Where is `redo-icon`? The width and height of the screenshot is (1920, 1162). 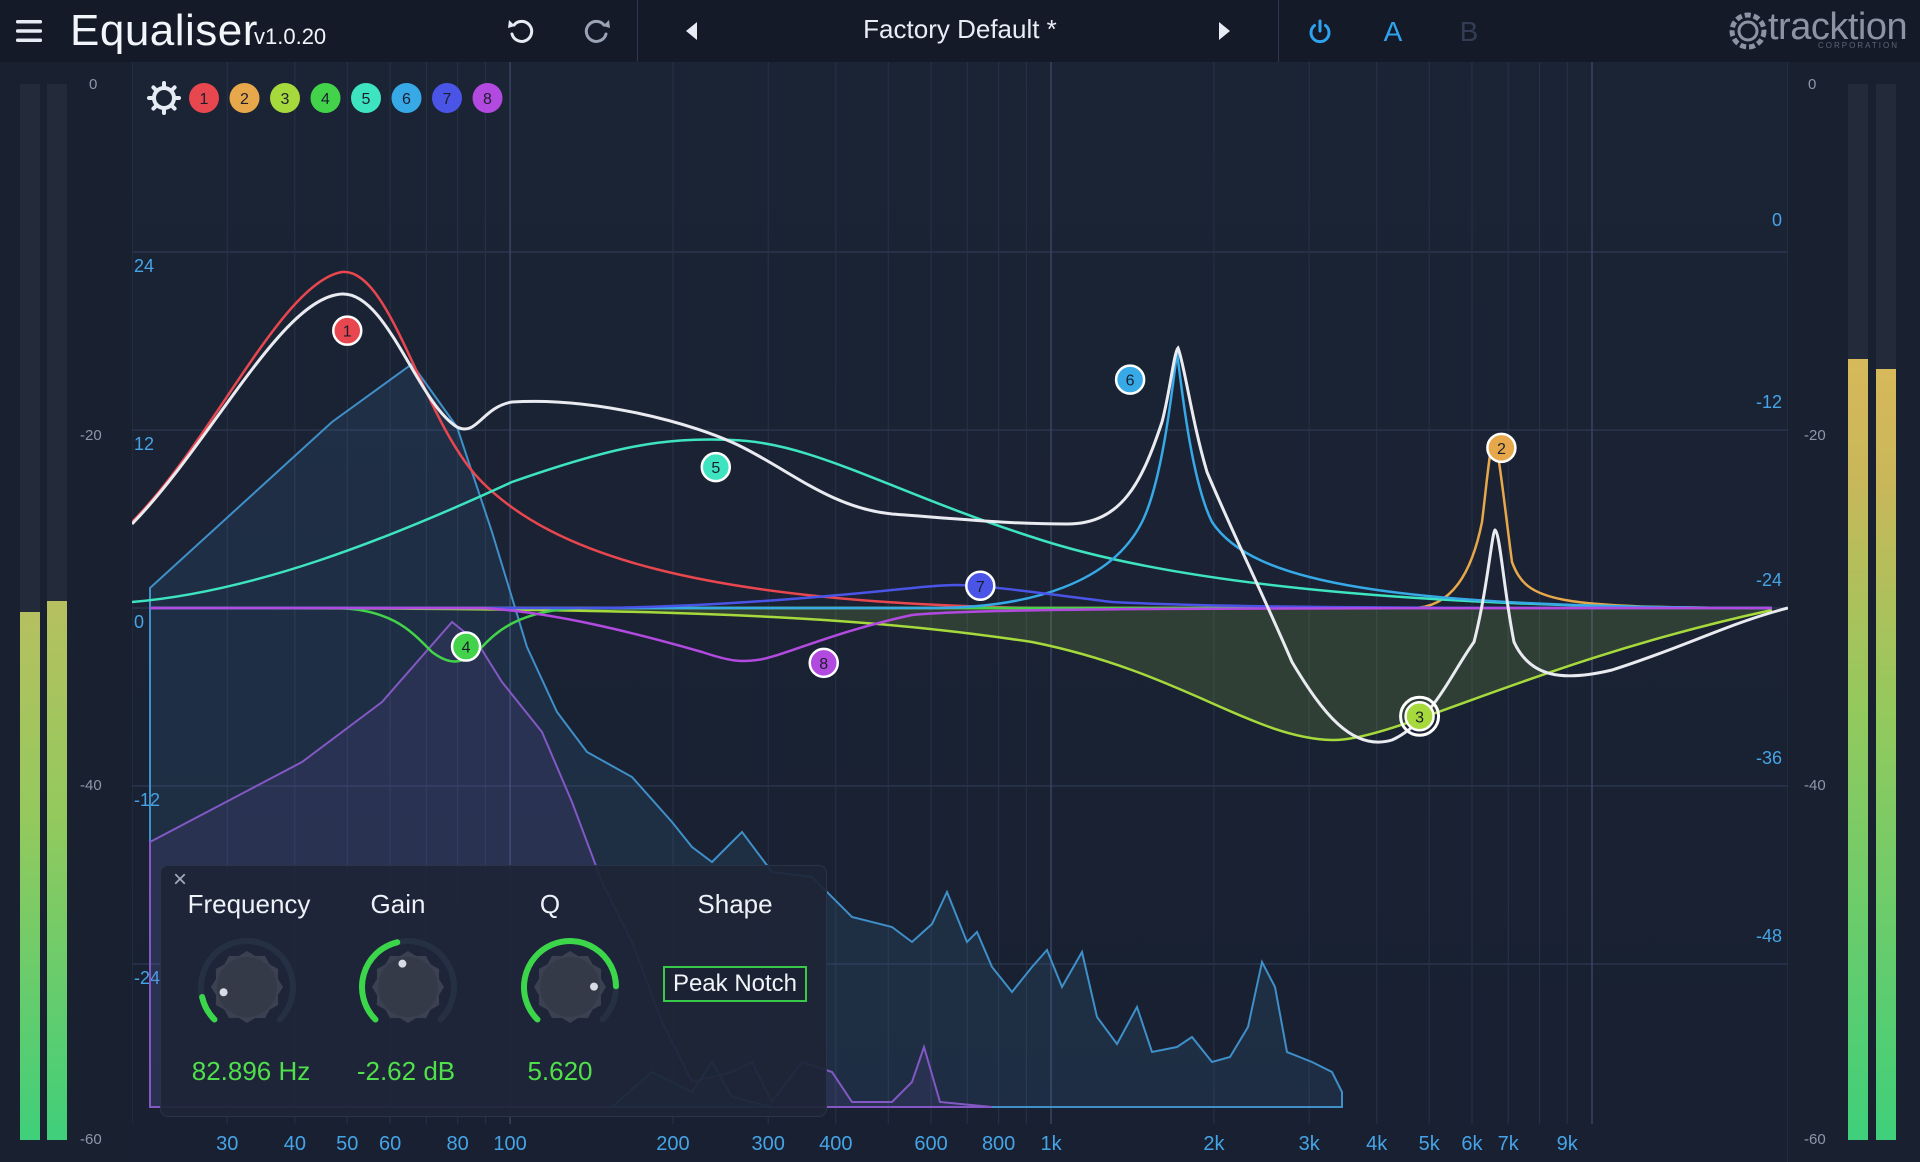 redo-icon is located at coordinates (597, 31).